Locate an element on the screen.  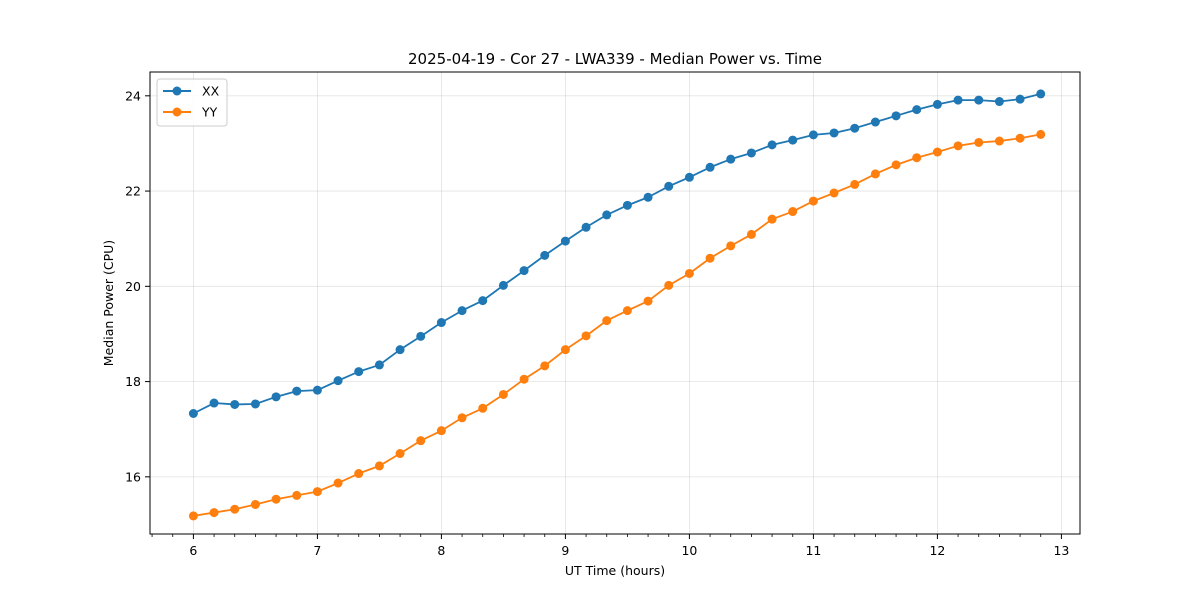
x-tick-label: 7 is located at coordinates (317, 550).